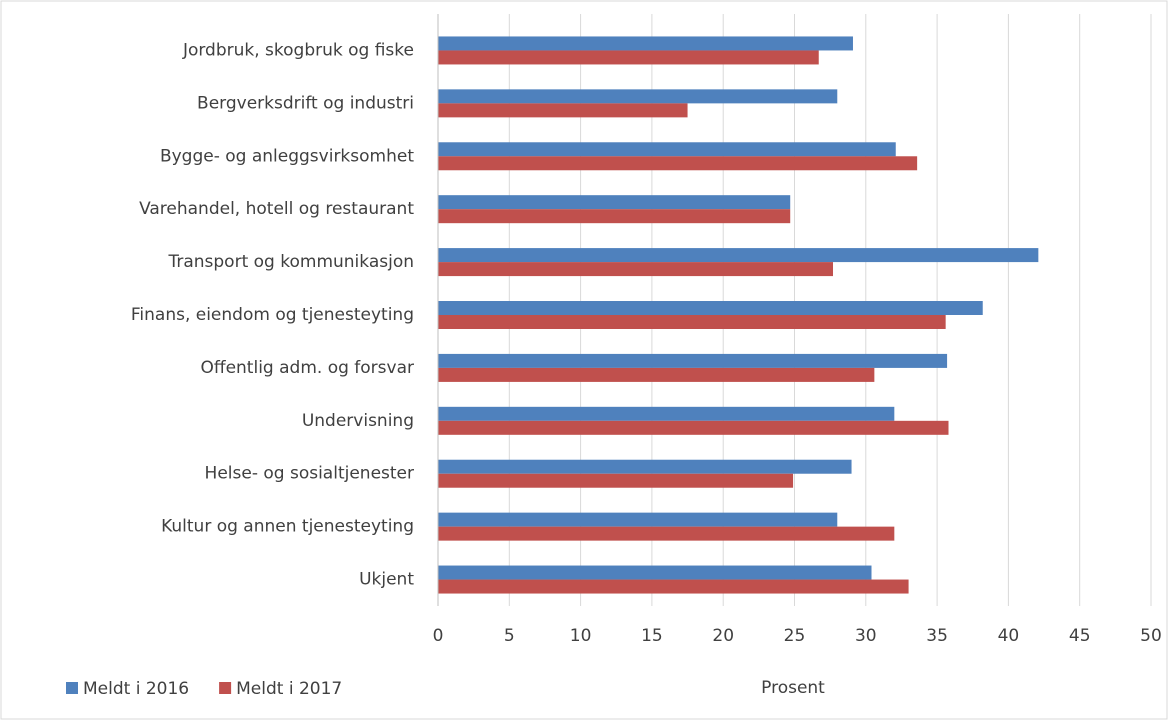  Describe the element at coordinates (358, 421) in the screenshot. I see `y-tick-label: Undervisning` at that location.